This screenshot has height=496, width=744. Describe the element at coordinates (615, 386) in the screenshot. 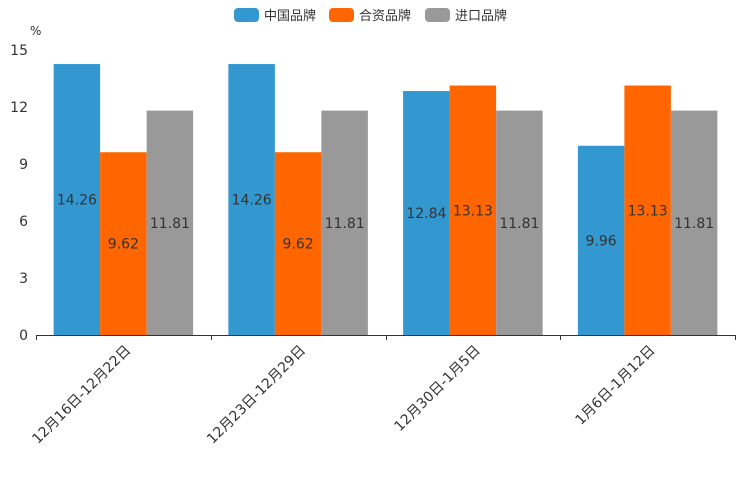

I see `x-tick-label: 1月6日-1月12日` at that location.